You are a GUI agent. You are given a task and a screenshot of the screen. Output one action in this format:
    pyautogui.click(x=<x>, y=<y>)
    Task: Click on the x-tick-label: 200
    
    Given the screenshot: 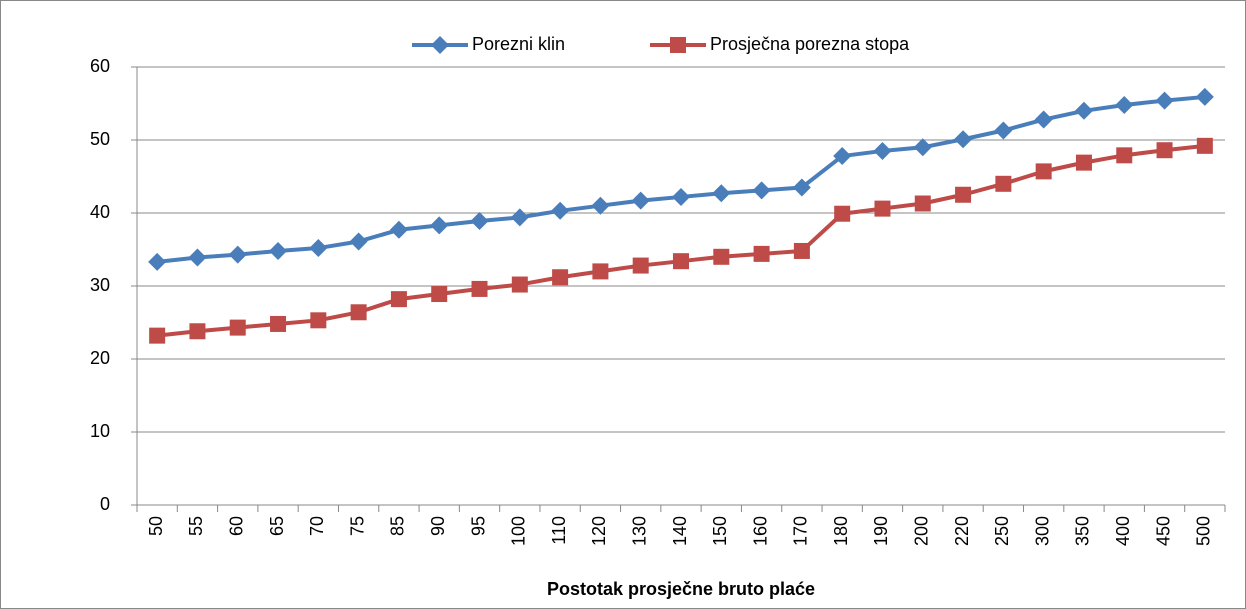 What is the action you would take?
    pyautogui.click(x=922, y=531)
    